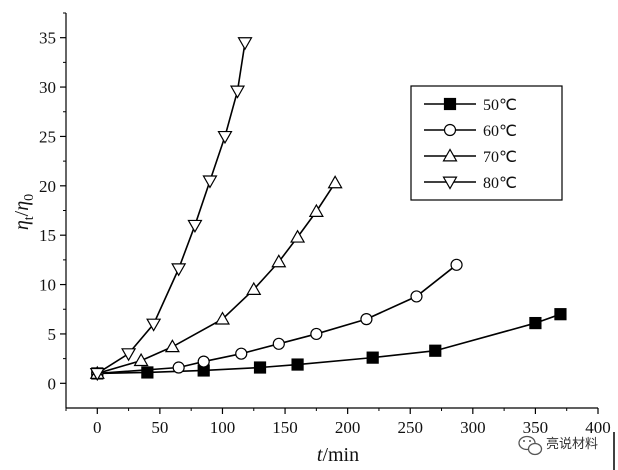 This screenshot has height=470, width=618. Describe the element at coordinates (47, 186) in the screenshot. I see `y-tick-label: 20` at that location.